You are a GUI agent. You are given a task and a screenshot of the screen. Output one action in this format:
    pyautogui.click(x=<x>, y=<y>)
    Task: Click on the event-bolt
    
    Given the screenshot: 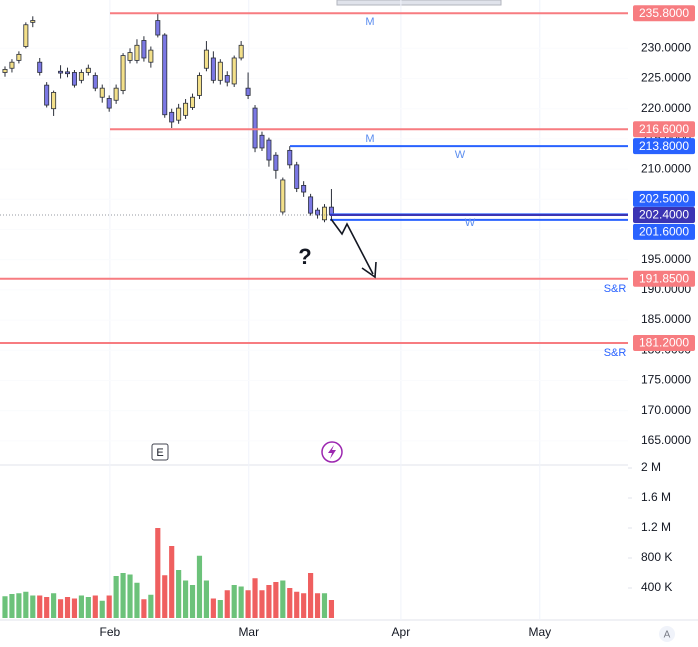 What is the action you would take?
    pyautogui.click(x=332, y=452)
    